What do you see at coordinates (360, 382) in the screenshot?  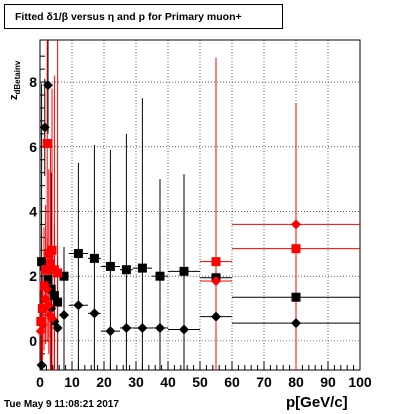 I see `x-tick-label: 100` at bounding box center [360, 382].